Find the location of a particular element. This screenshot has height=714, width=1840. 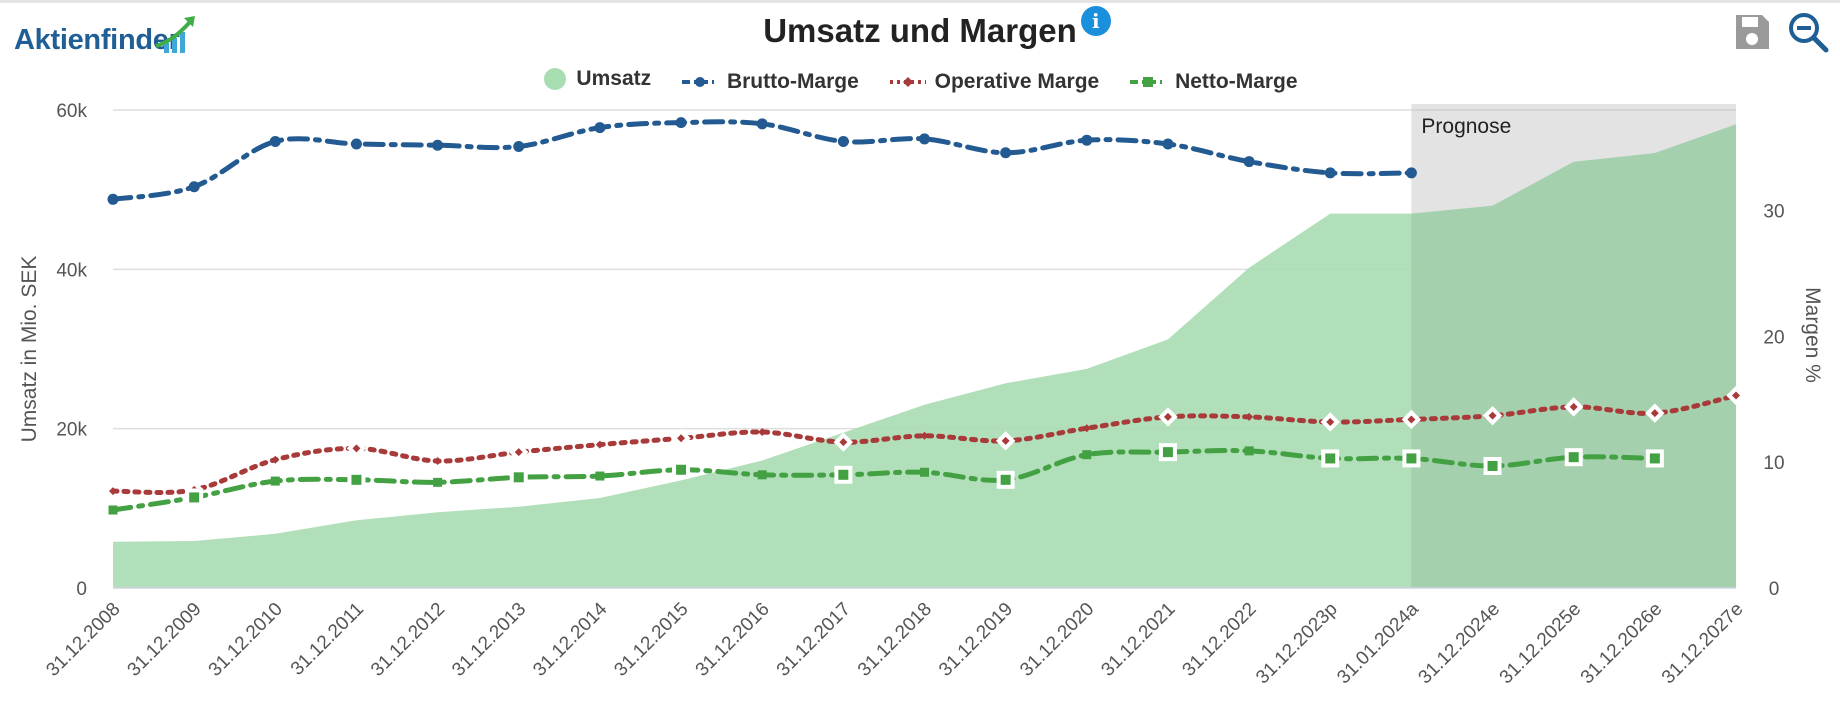

chart-title-container: Umsatz und Margen i is located at coordinates (920, 28).